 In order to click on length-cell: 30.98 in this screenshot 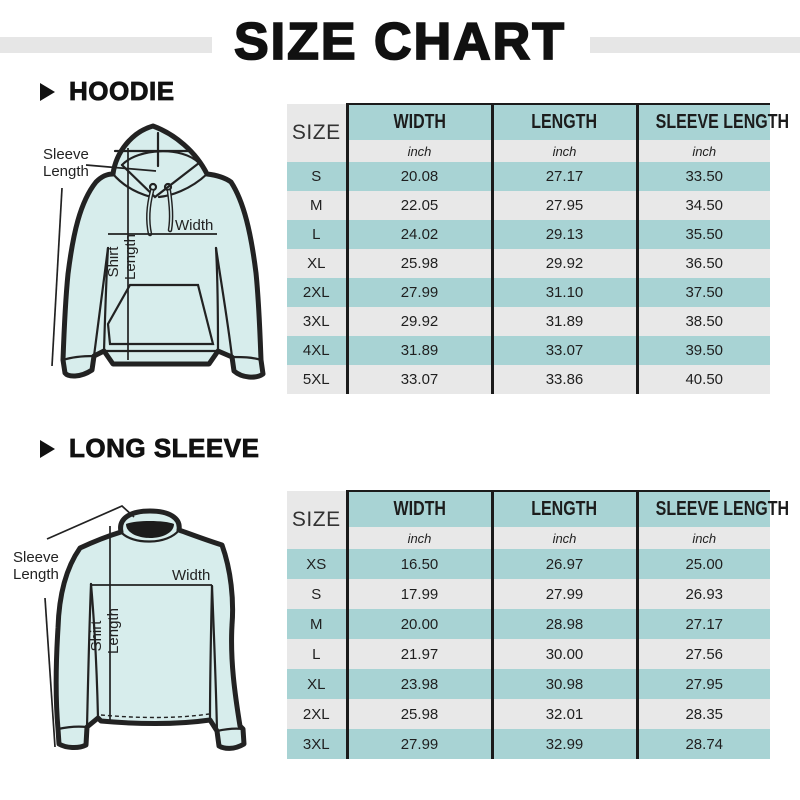, I will do `click(563, 684)`.